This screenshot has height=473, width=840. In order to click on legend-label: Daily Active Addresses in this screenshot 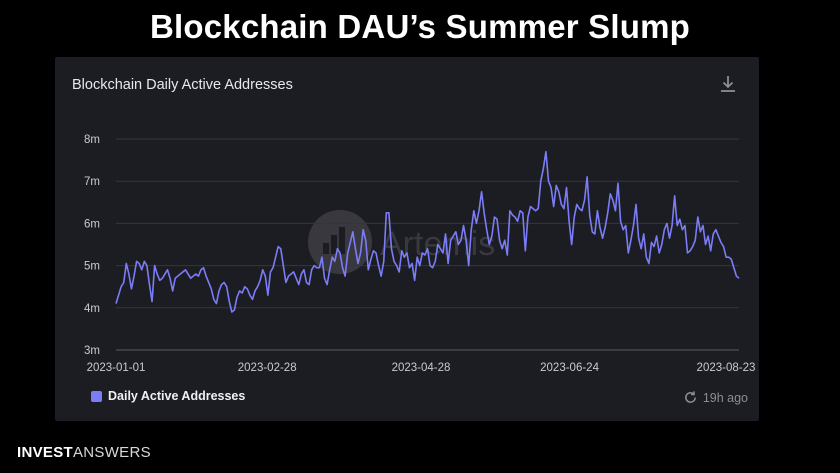, I will do `click(177, 396)`.